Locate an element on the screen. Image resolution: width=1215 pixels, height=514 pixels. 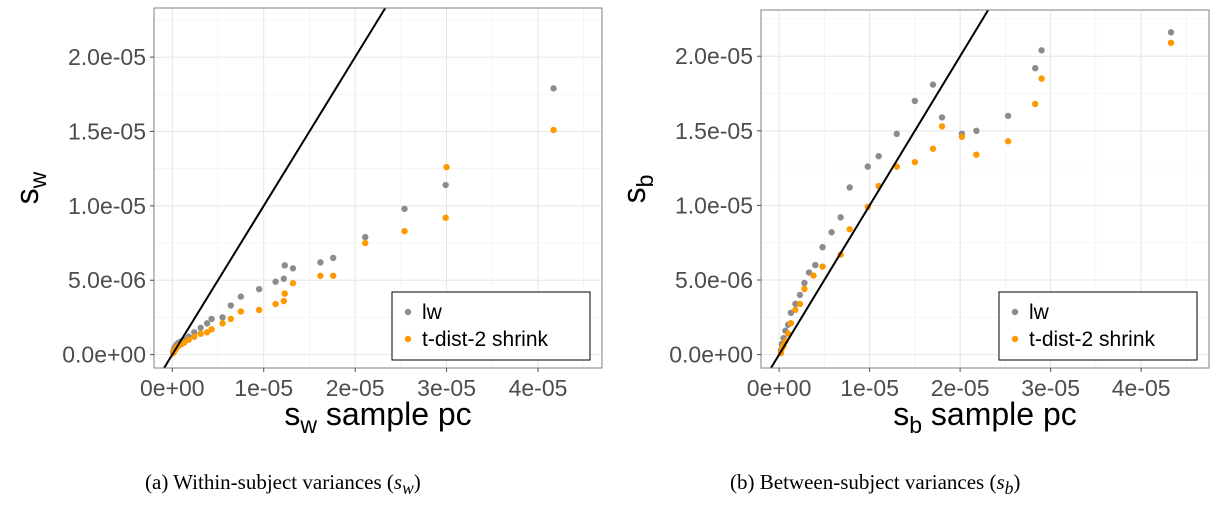
legend-label-lw: lw is located at coordinates (432, 312).